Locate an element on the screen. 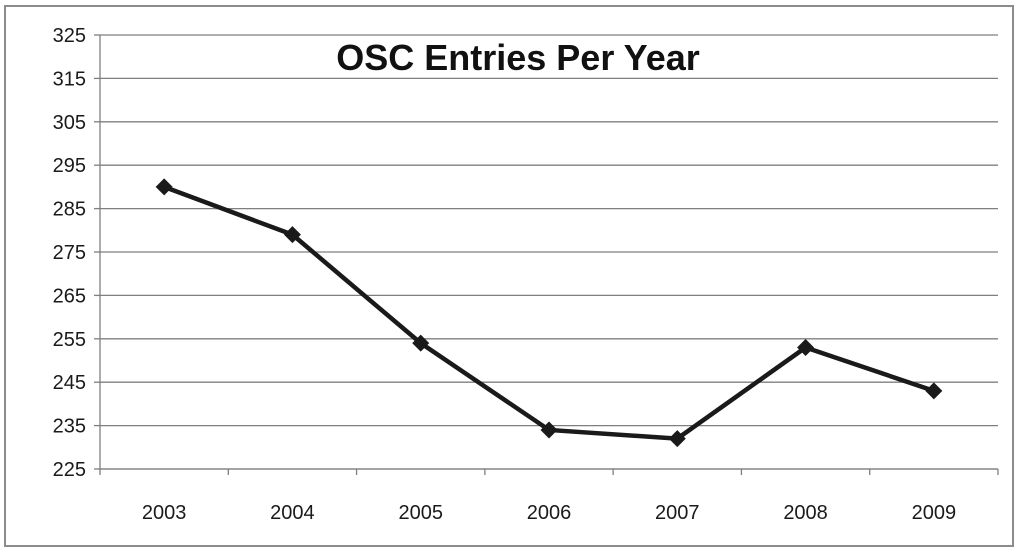 The height and width of the screenshot is (553, 1020). data-point-2004 is located at coordinates (292, 235).